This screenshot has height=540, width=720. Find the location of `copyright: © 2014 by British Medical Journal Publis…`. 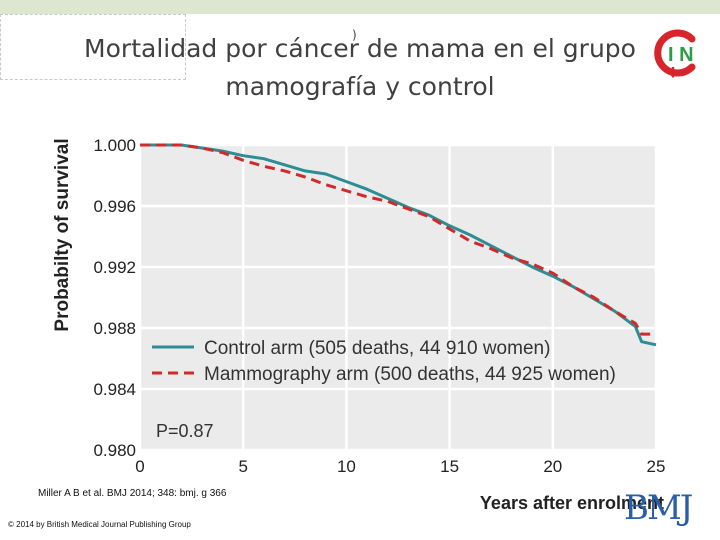

copyright: © 2014 by British Medical Journal Publis… is located at coordinates (99, 524).